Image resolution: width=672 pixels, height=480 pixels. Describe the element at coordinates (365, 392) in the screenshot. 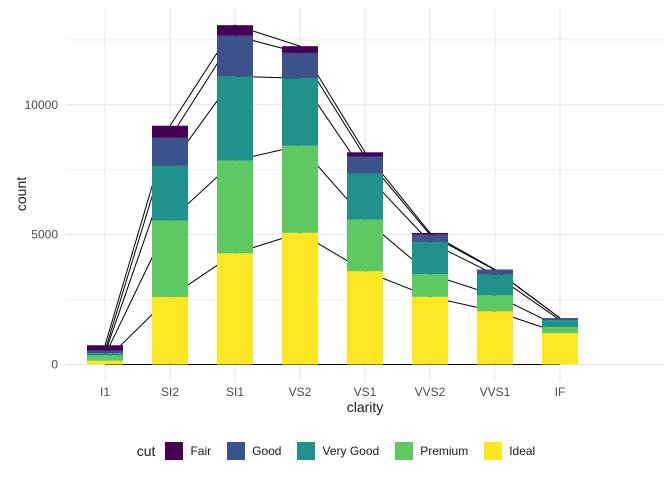

I see `x-tick-label: VS1` at that location.